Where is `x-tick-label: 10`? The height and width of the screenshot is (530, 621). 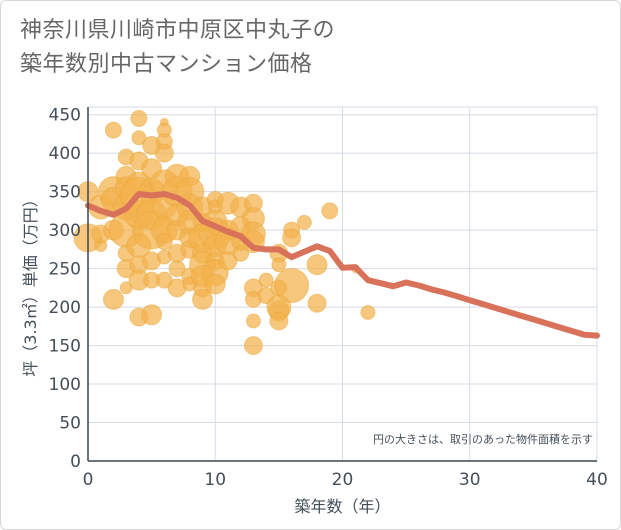 x-tick-label: 10 is located at coordinates (215, 480).